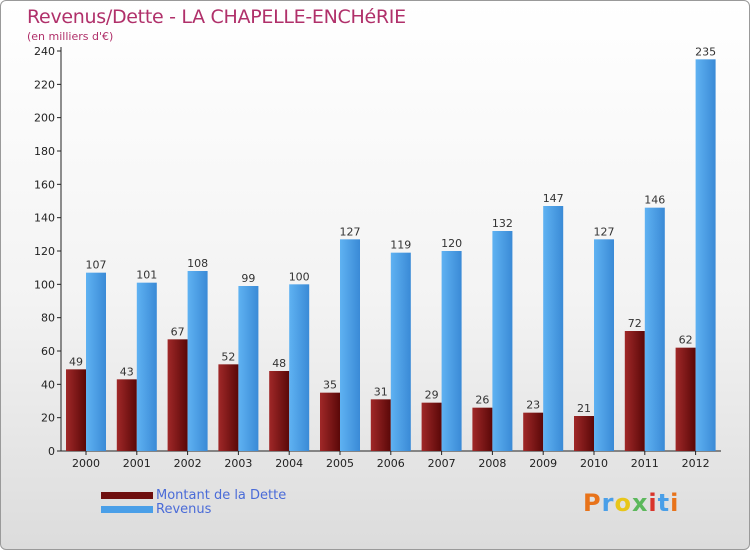 The height and width of the screenshot is (550, 750). I want to click on data-label-revenus: 107, so click(96, 265).